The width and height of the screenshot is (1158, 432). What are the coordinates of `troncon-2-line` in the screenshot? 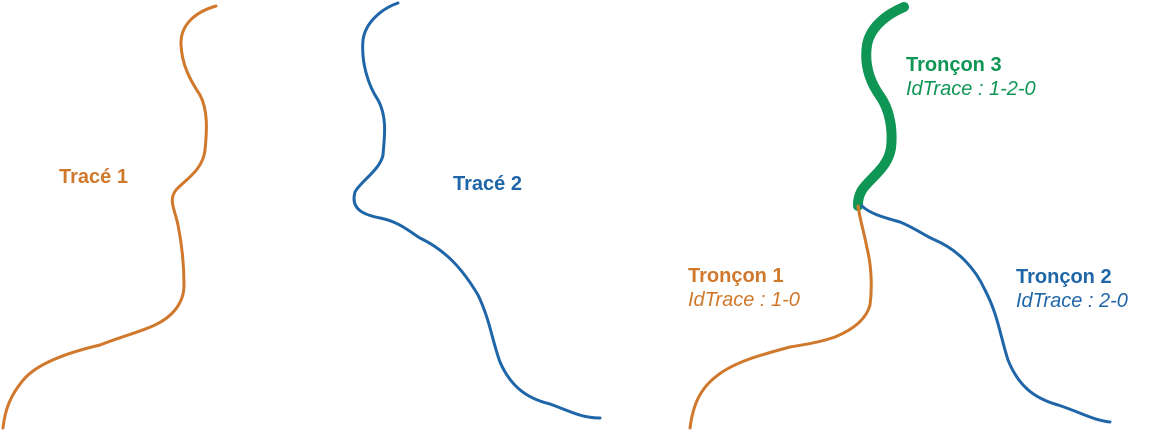 It's located at (986, 314).